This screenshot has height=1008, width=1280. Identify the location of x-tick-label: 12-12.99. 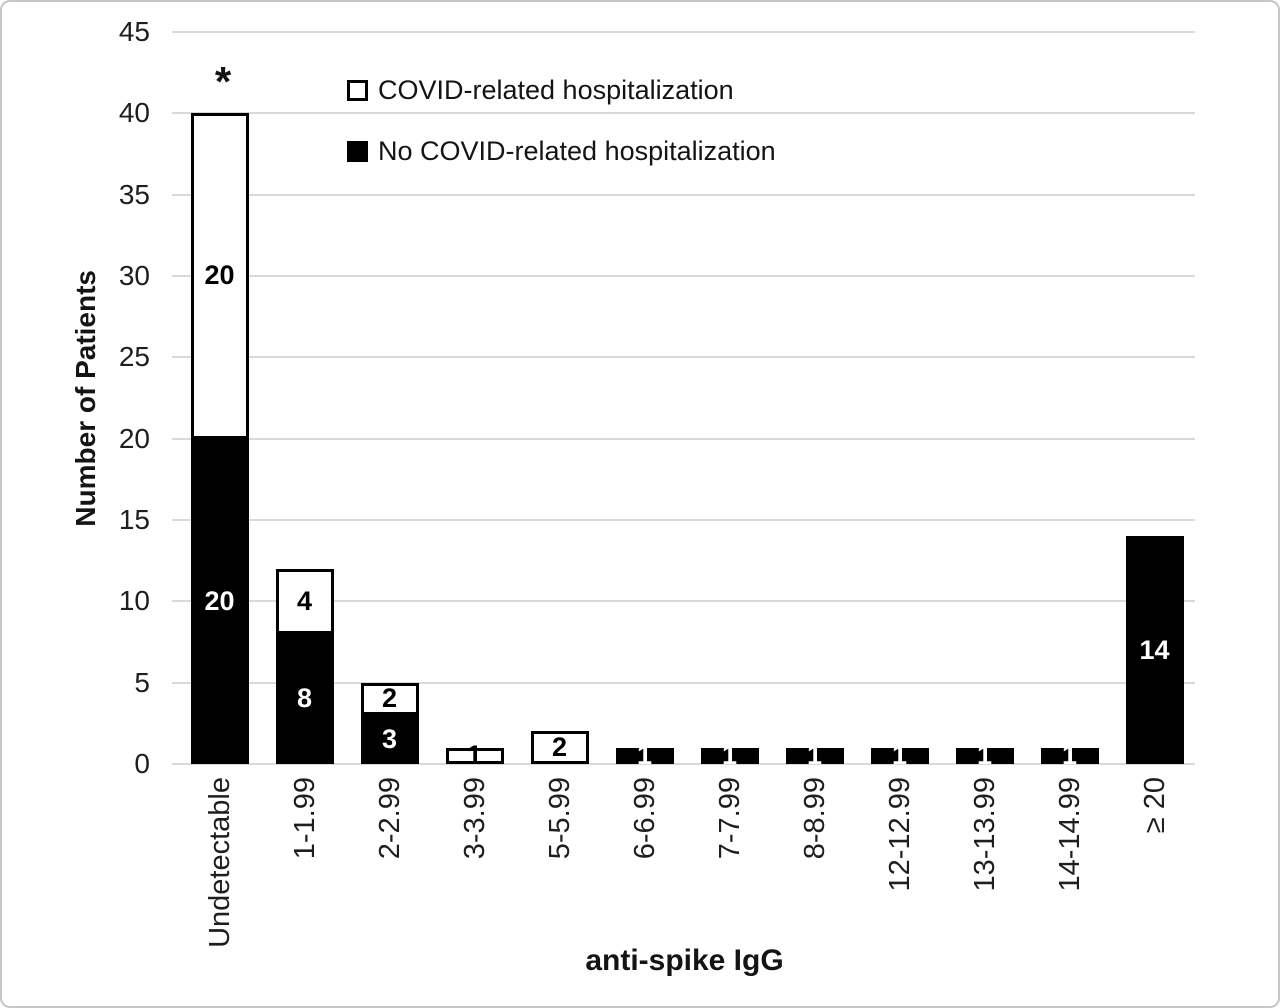
(899, 834).